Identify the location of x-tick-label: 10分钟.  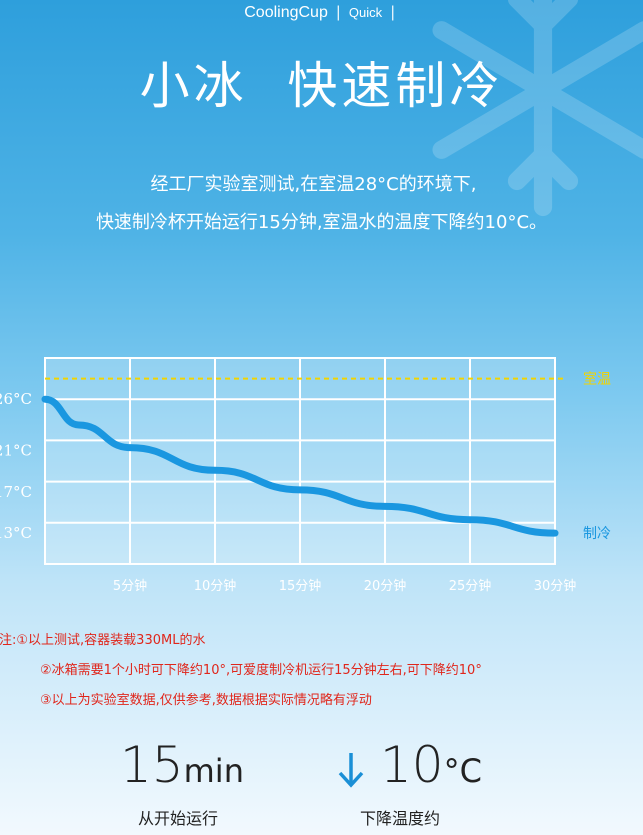
(215, 586).